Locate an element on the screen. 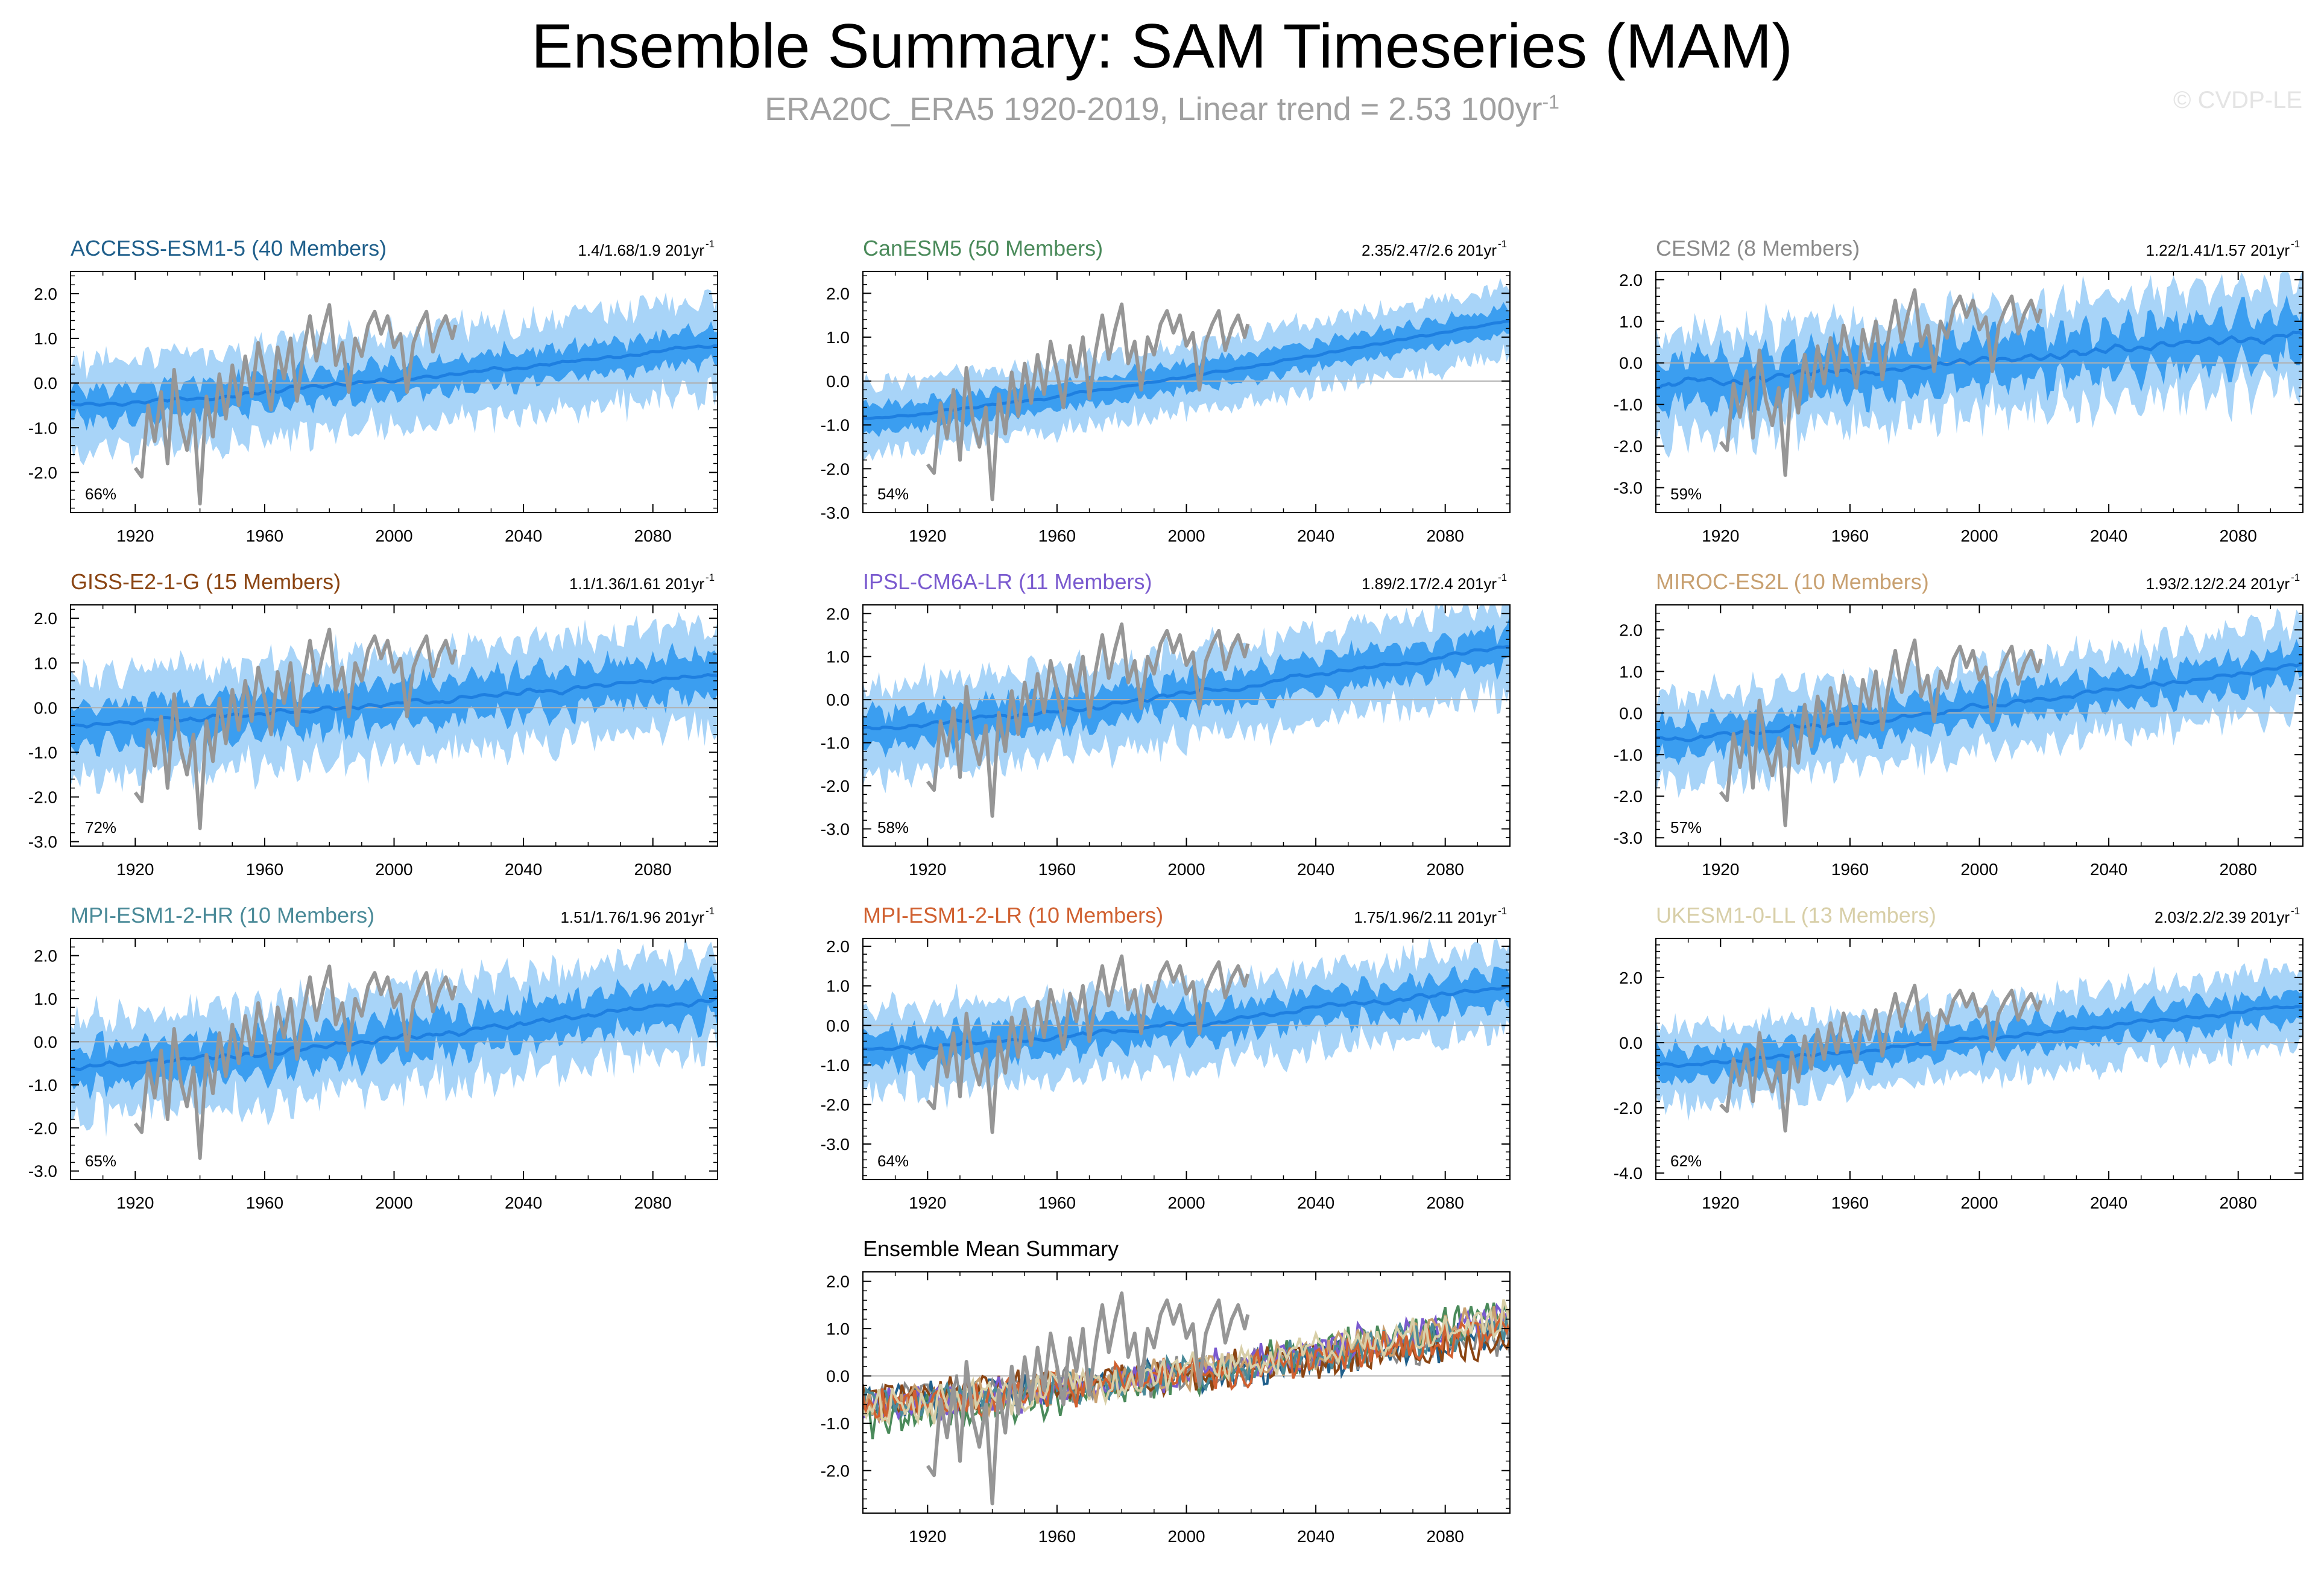 The width and height of the screenshot is (2324, 1571). trend-label: 1.93/2.12/2.24 201yr is located at coordinates (2218, 584).